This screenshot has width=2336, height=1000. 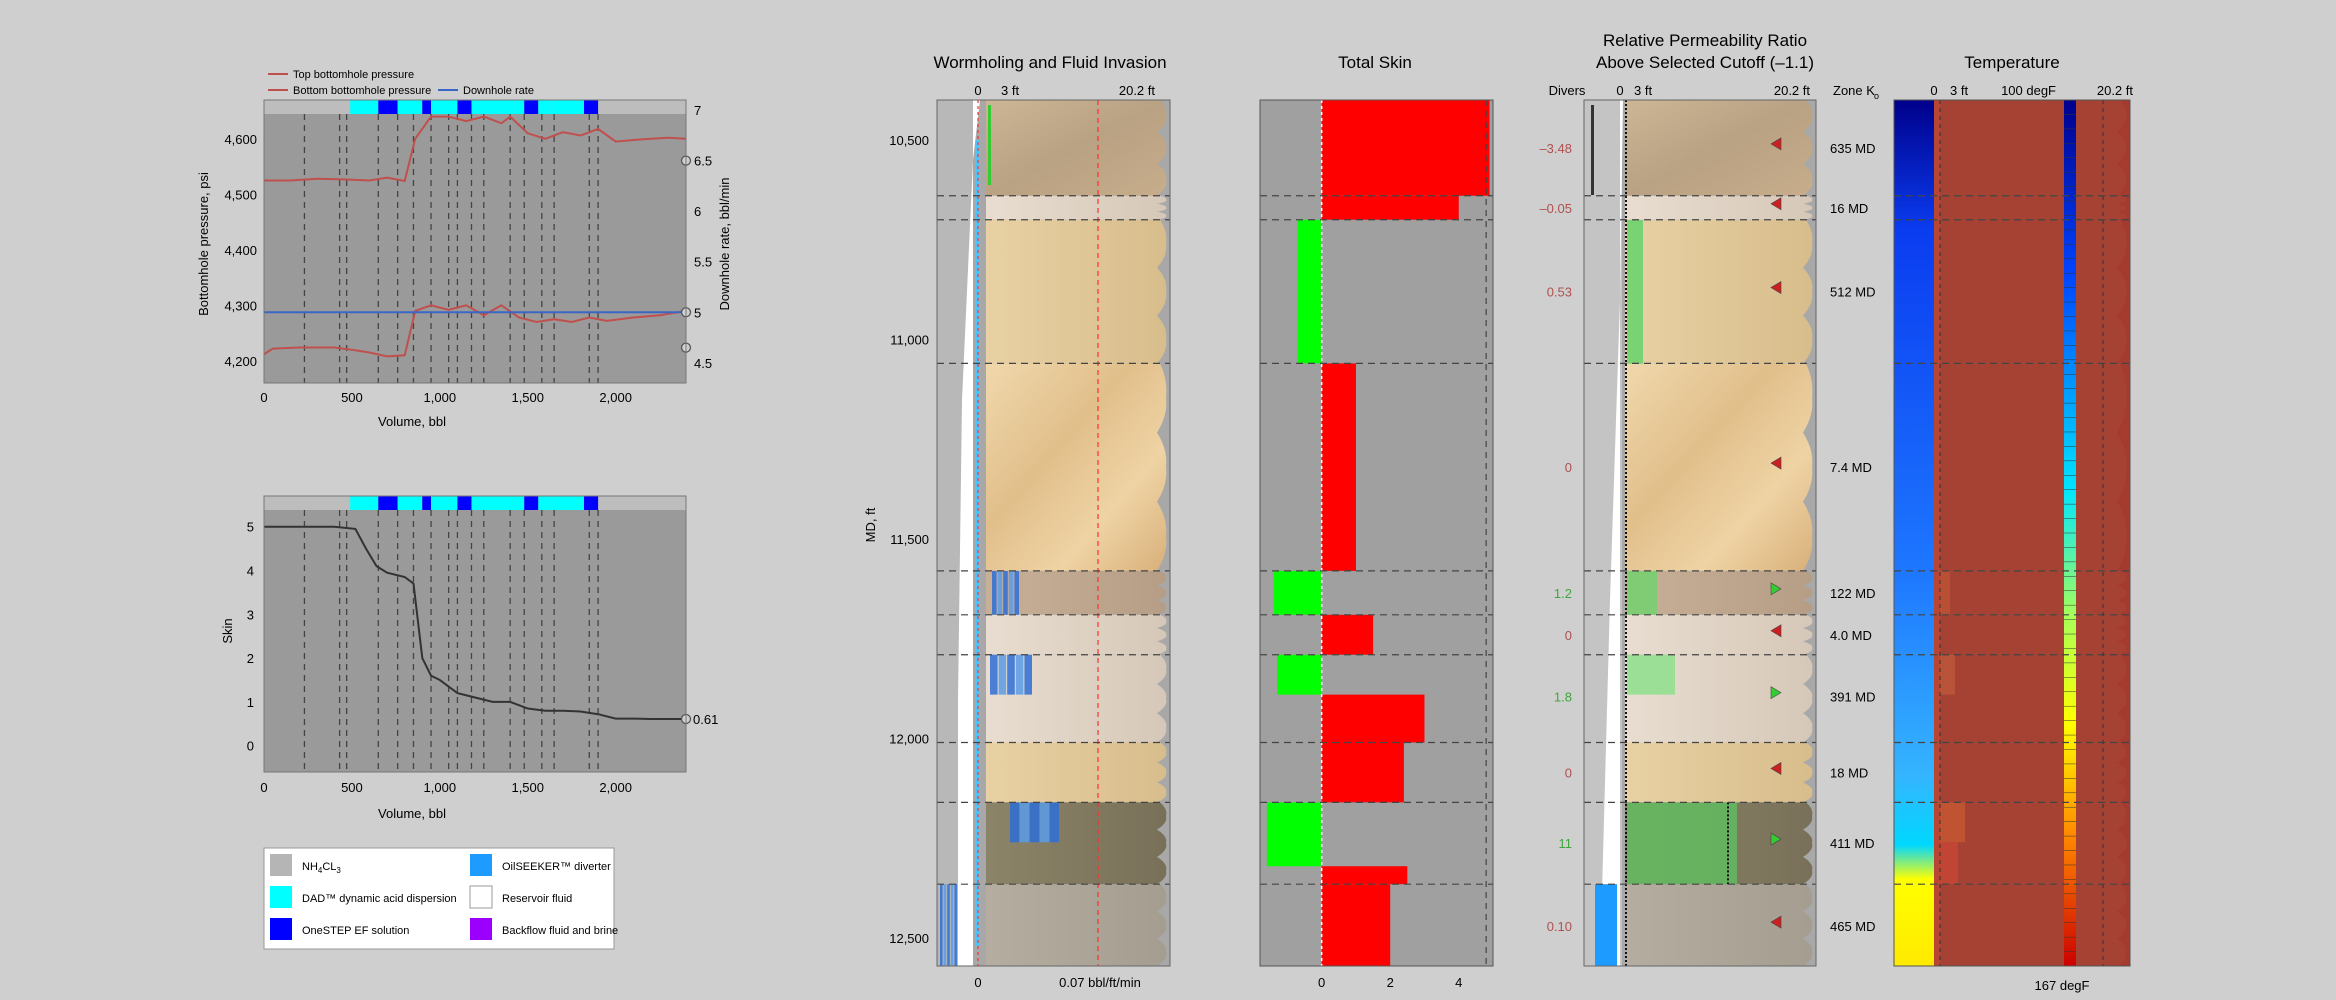 I want to click on rel-perm-title: Relative Permeability Ratio, so click(x=1705, y=40).